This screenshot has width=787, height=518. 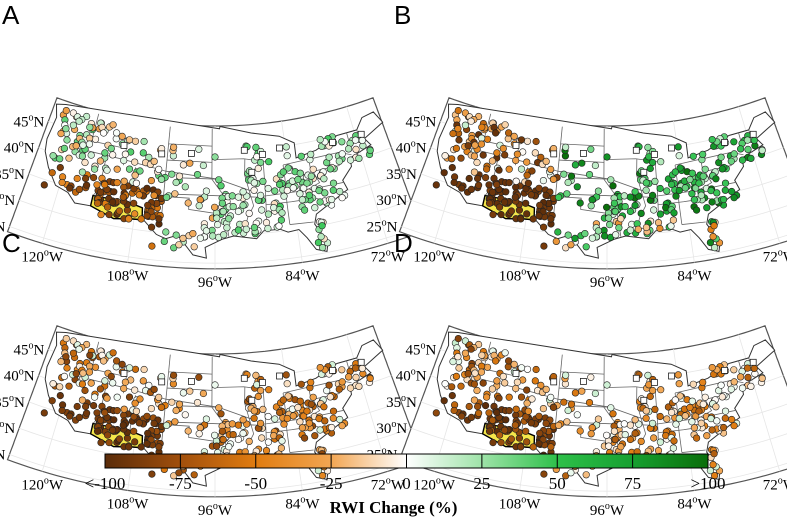 I want to click on colorbar-tick-label: -50, so click(x=256, y=483).